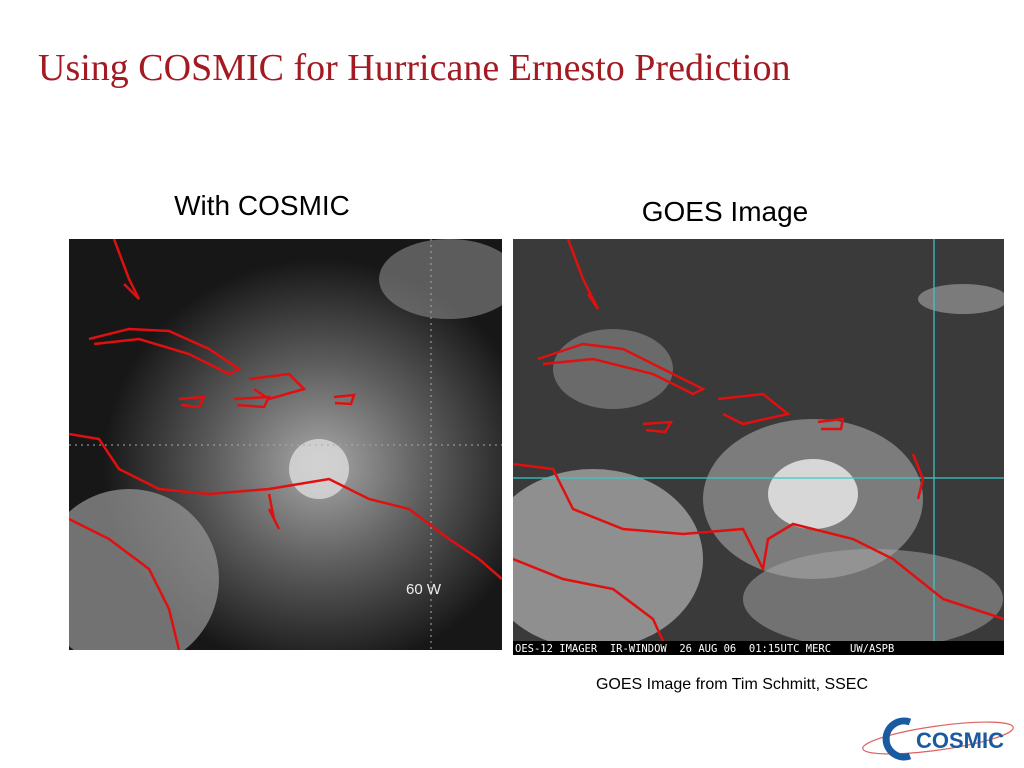  What do you see at coordinates (424, 589) in the screenshot?
I see `image-label: 60 W` at bounding box center [424, 589].